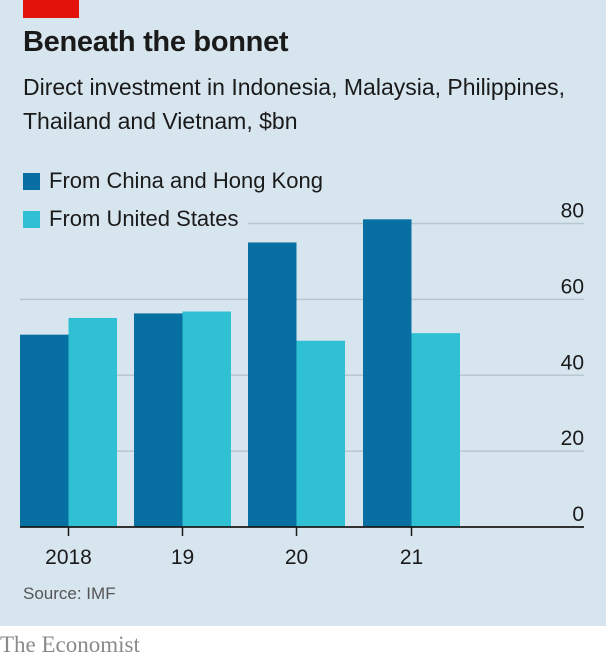 This screenshot has height=662, width=608. What do you see at coordinates (31, 219) in the screenshot?
I see `legend-swatch-united-states` at bounding box center [31, 219].